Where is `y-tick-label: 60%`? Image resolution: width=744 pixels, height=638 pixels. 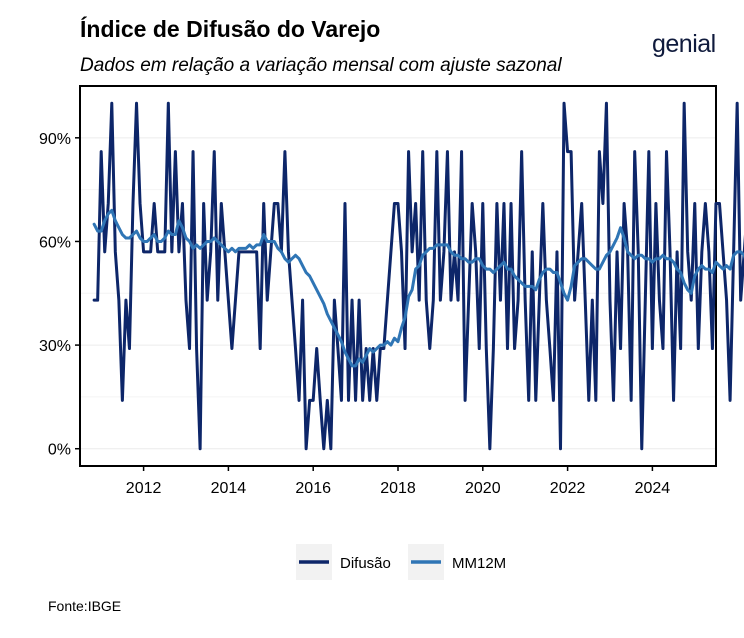 y-tick-label: 60% is located at coordinates (55, 242).